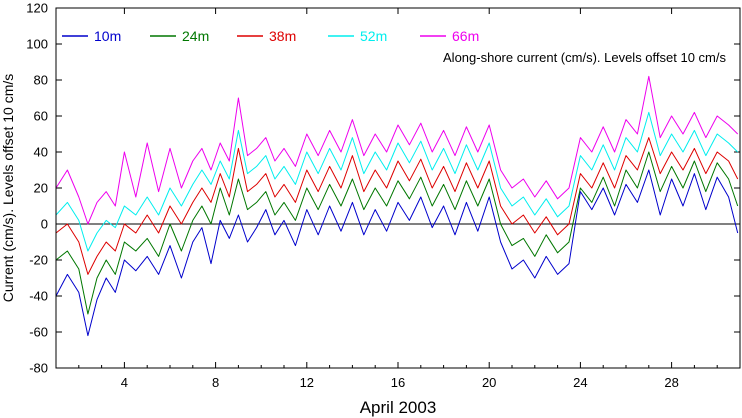 The image size is (742, 418). Describe the element at coordinates (580, 382) in the screenshot. I see `x-tick-label: 24` at that location.